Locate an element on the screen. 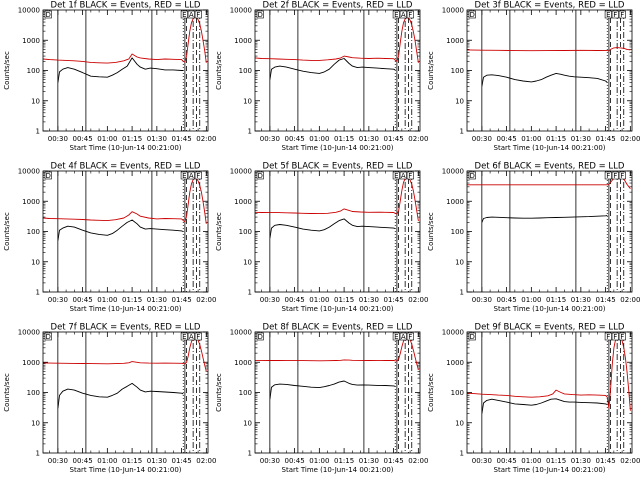 The height and width of the screenshot is (480, 640). panel-title: Det 2f BLACK = Events, RED = LLD is located at coordinates (338, 6).